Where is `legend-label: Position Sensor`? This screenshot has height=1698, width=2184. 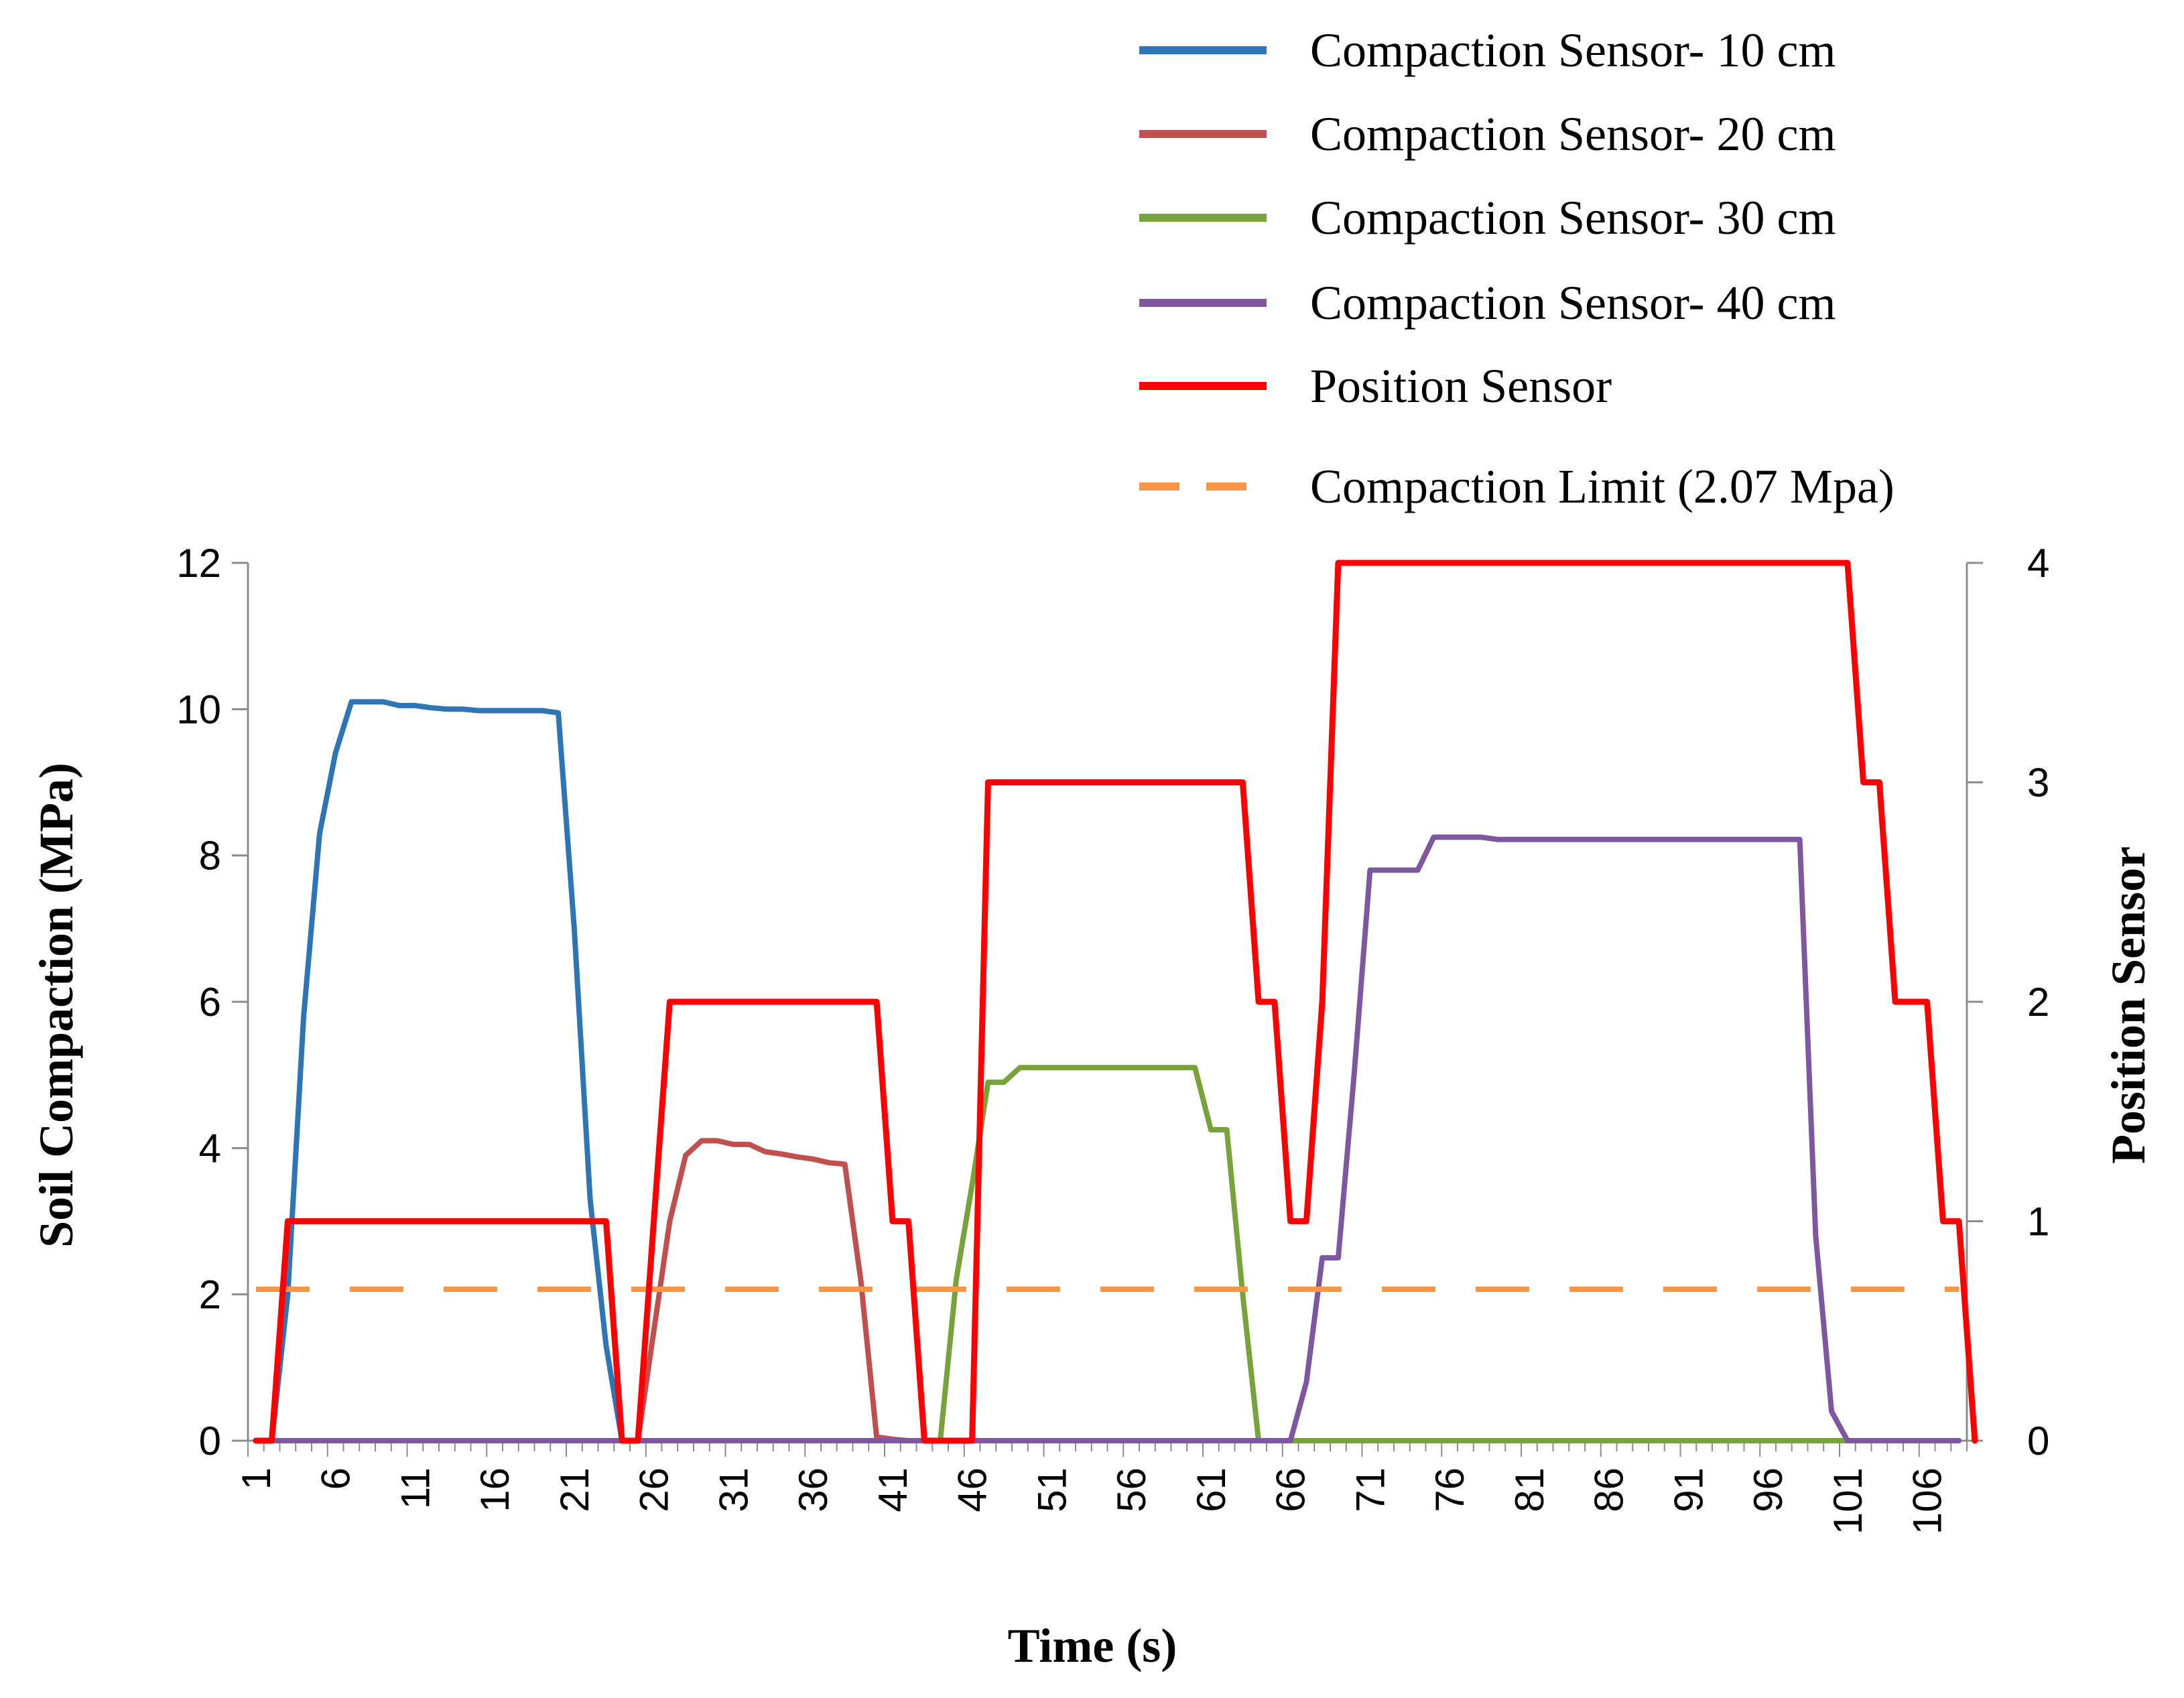 legend-label: Position Sensor is located at coordinates (1461, 386).